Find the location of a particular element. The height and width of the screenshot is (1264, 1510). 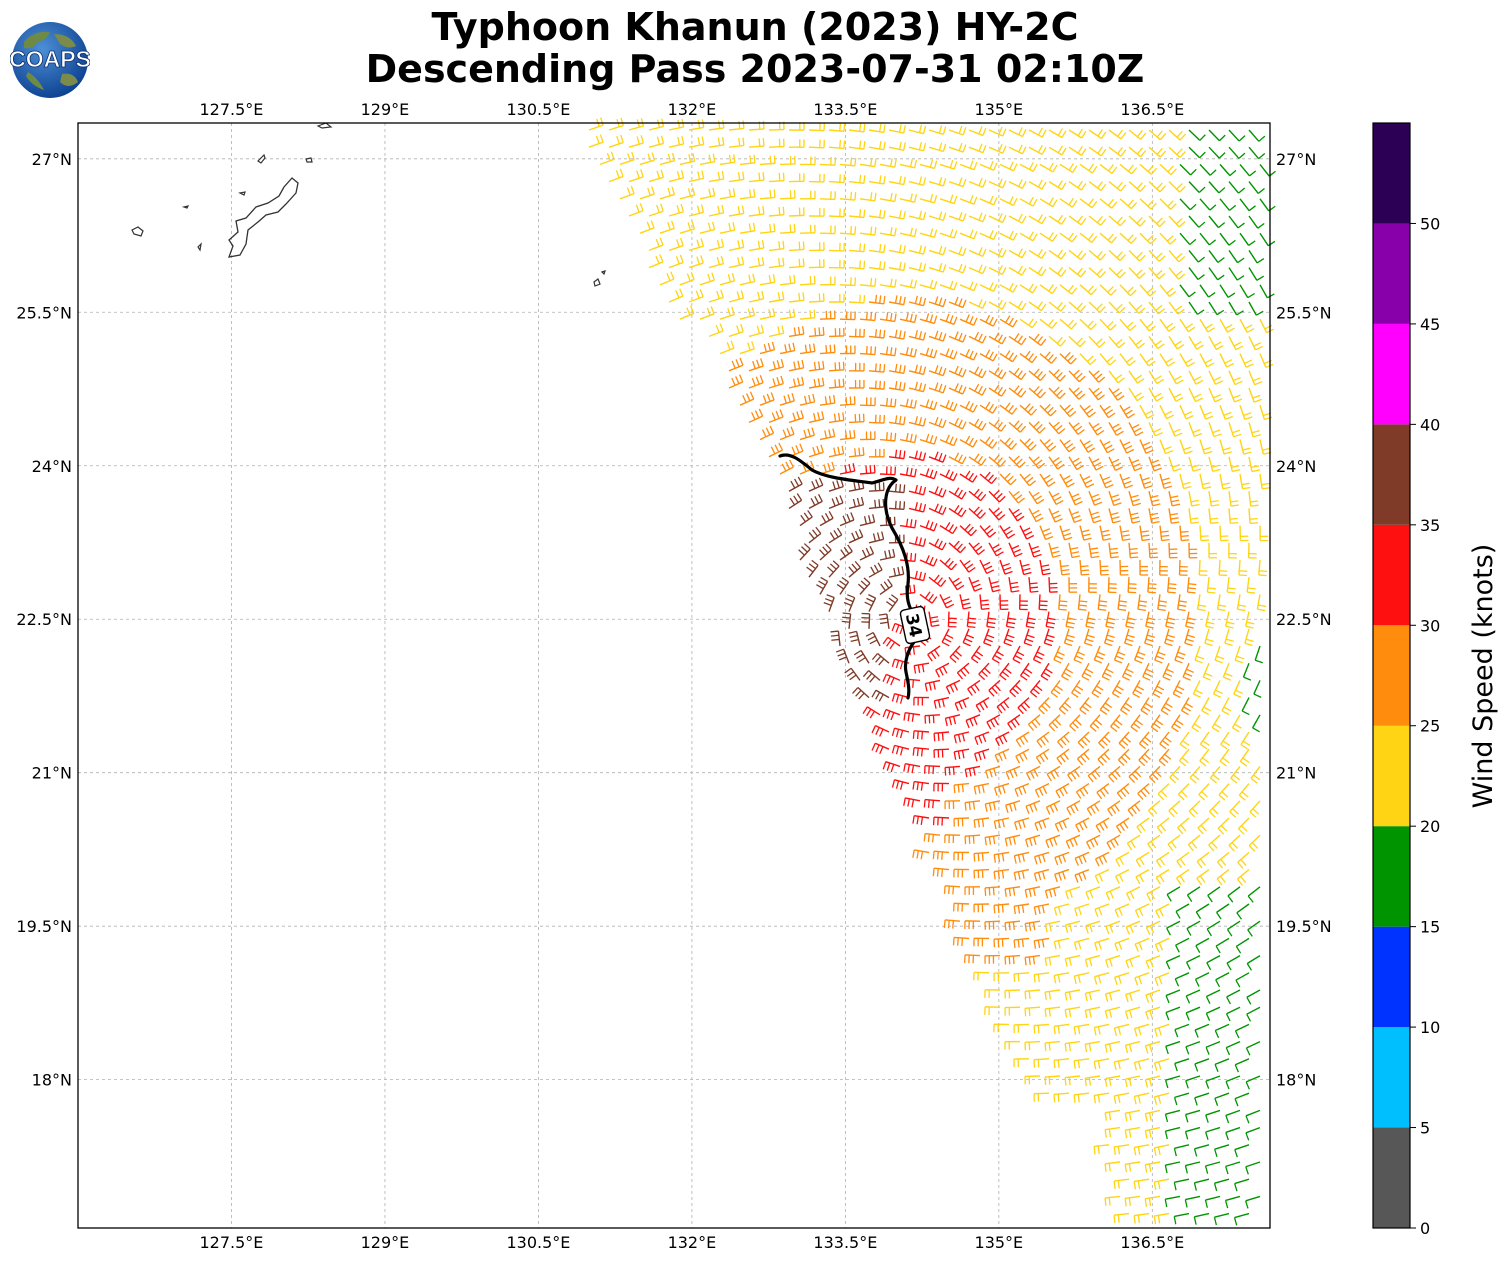

lat-tick-label-right: 18°N is located at coordinates (1296, 1080).